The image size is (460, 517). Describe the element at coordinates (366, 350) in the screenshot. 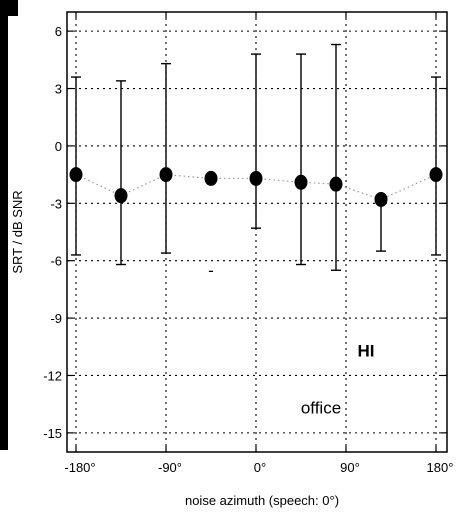

I see `annotation-label: HI` at that location.